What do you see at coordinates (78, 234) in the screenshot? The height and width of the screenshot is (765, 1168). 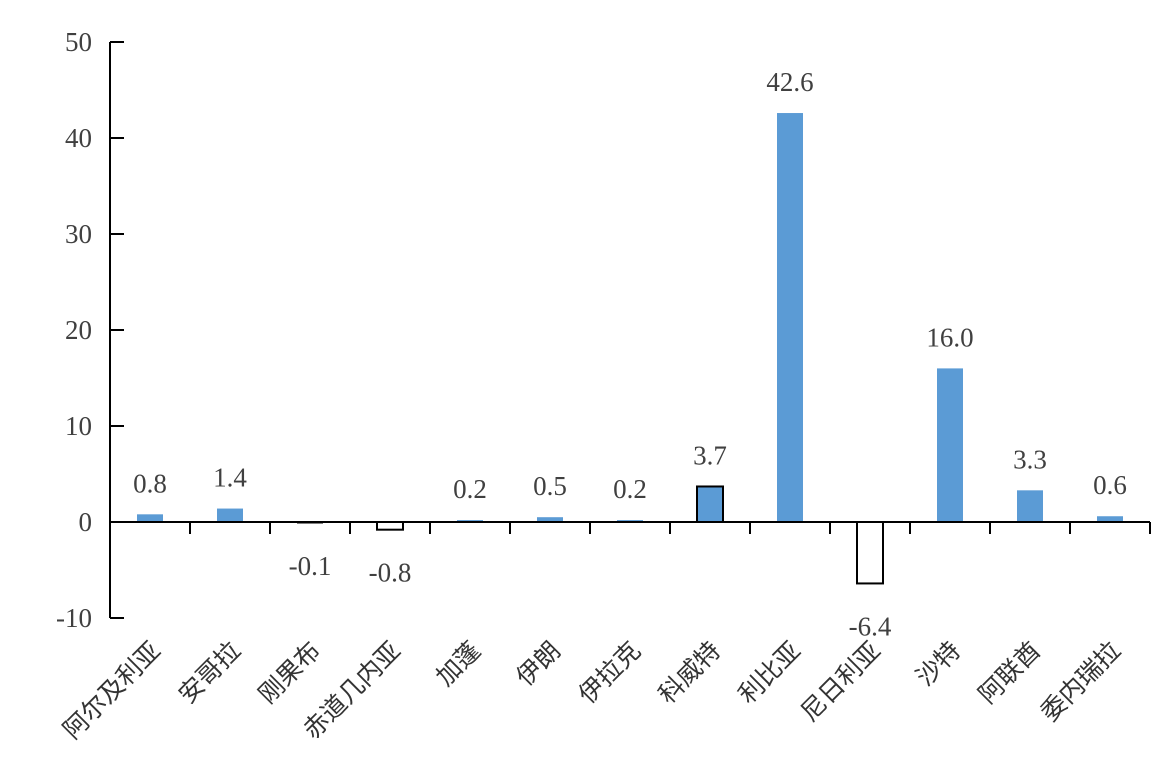 I see `y-tick-label: 30` at bounding box center [78, 234].